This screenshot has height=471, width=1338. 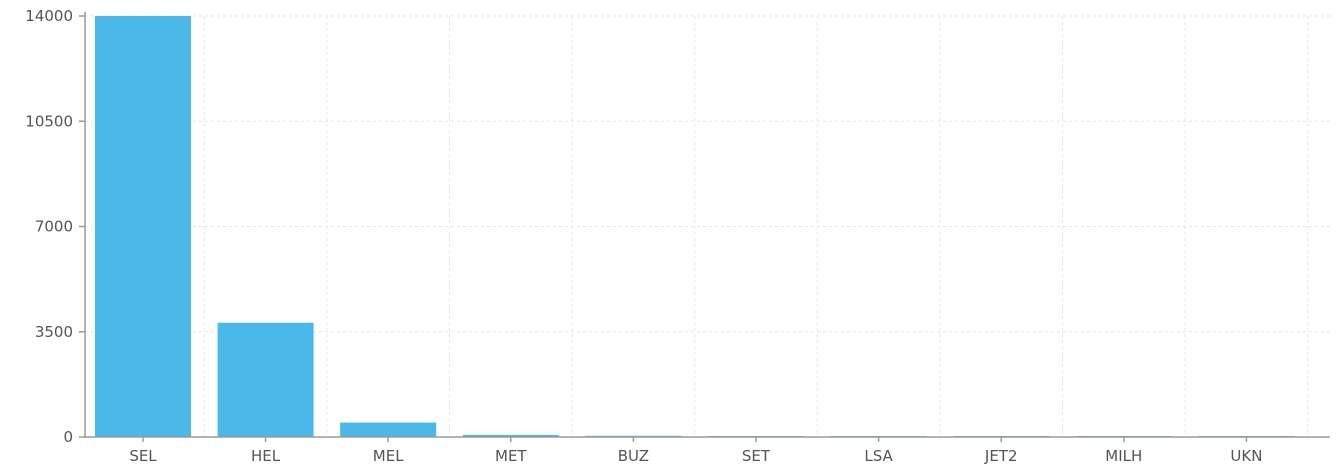 What do you see at coordinates (49, 16) in the screenshot?
I see `y-tick-label: 14000` at bounding box center [49, 16].